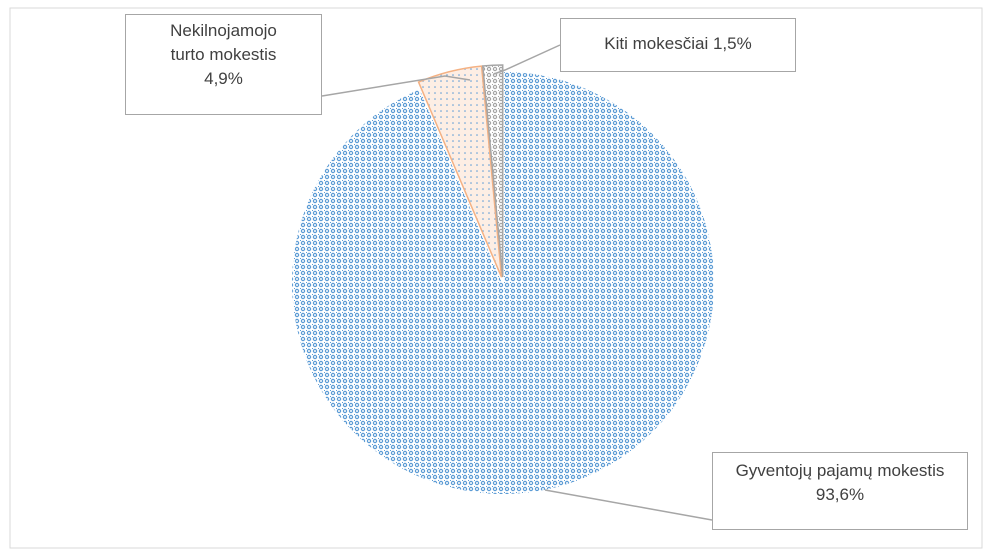  What do you see at coordinates (840, 494) in the screenshot?
I see `label-value: 93,6%` at bounding box center [840, 494].